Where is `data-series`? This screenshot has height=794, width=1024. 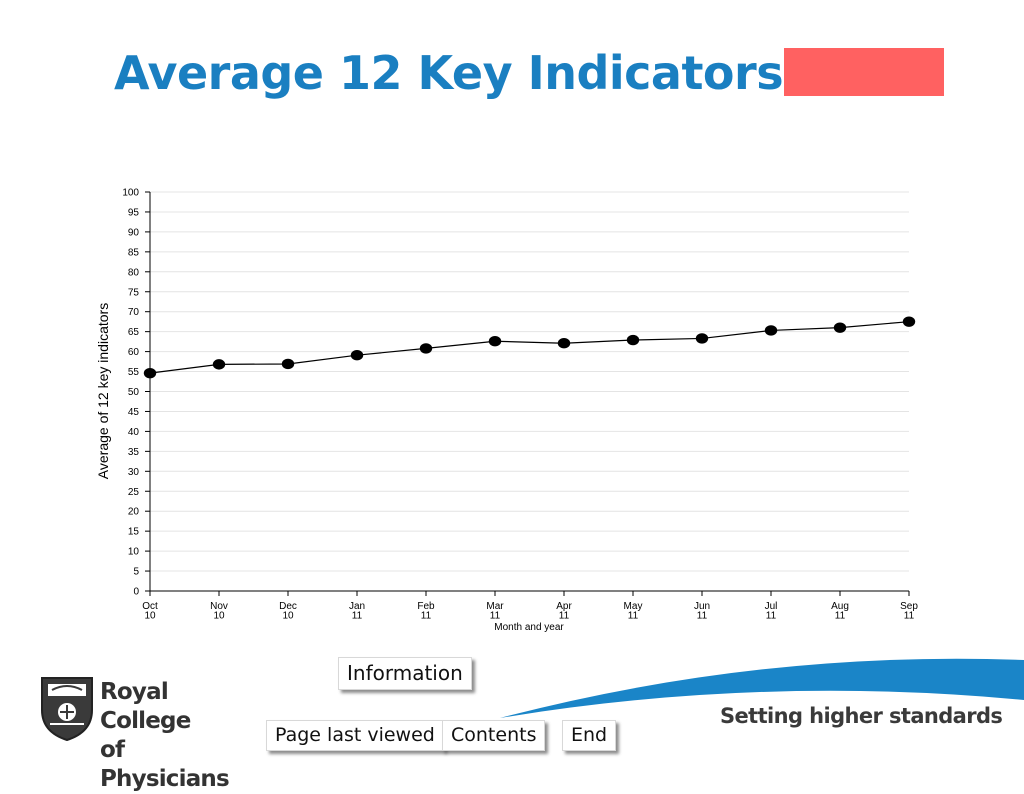
data-series is located at coordinates (529, 347).